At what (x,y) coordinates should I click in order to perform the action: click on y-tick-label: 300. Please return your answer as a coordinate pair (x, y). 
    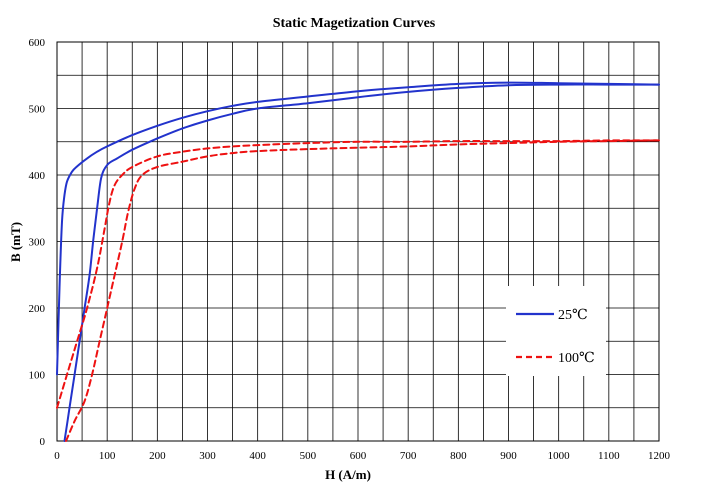
    Looking at the image, I should click on (37, 243).